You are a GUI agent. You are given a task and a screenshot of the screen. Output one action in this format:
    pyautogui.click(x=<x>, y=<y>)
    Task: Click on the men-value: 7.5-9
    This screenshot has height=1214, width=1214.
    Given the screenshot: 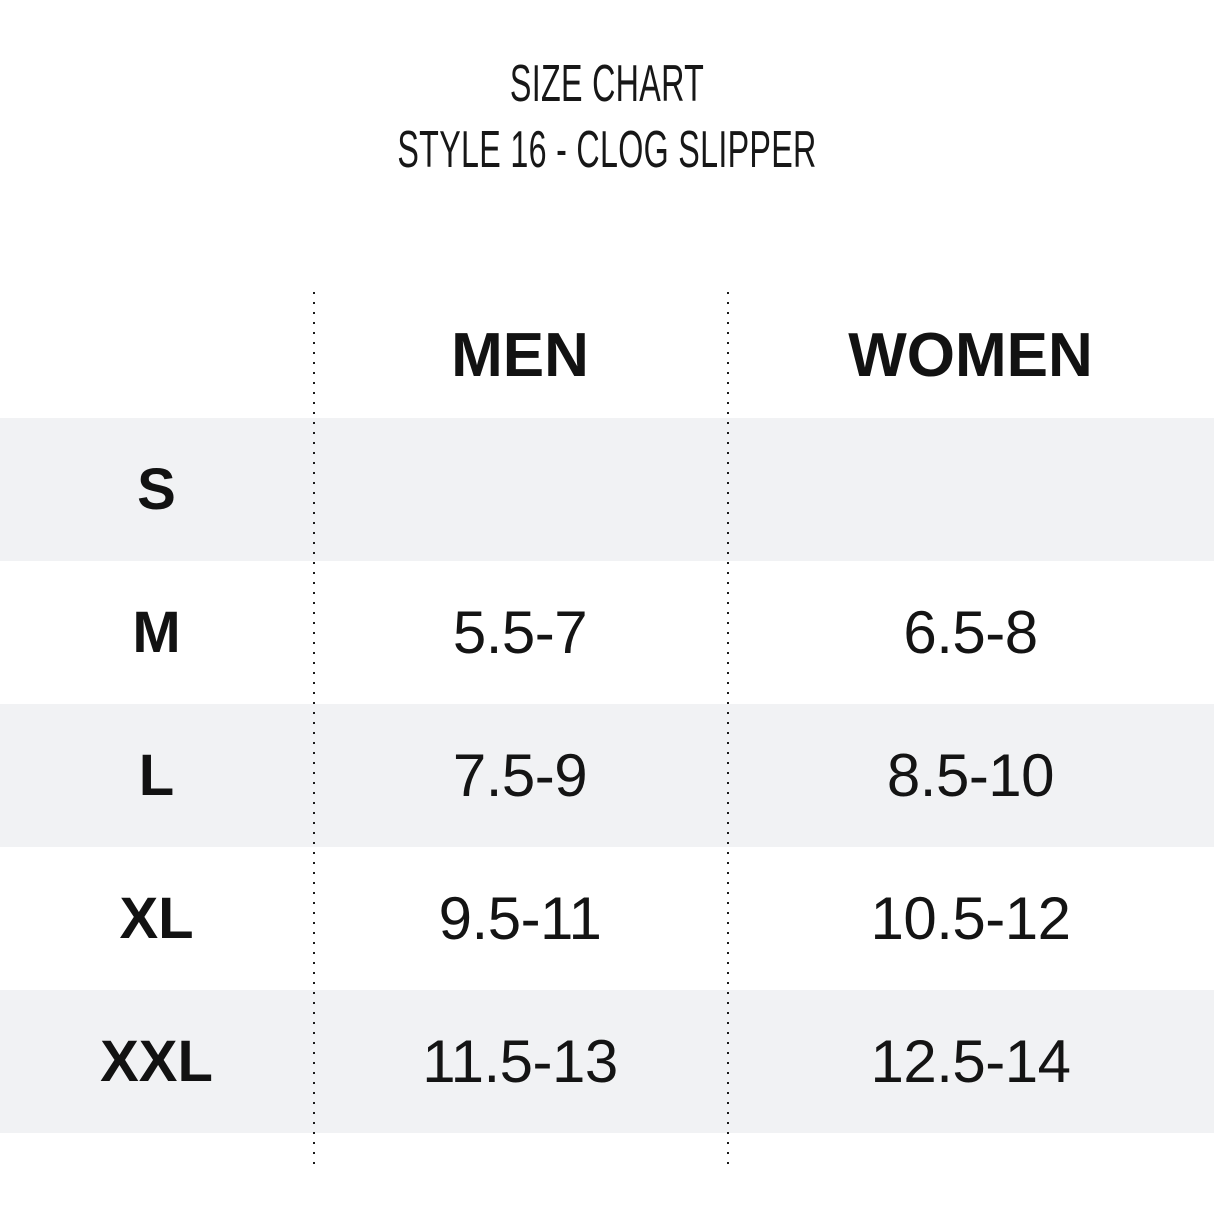 What is the action you would take?
    pyautogui.click(x=520, y=775)
    